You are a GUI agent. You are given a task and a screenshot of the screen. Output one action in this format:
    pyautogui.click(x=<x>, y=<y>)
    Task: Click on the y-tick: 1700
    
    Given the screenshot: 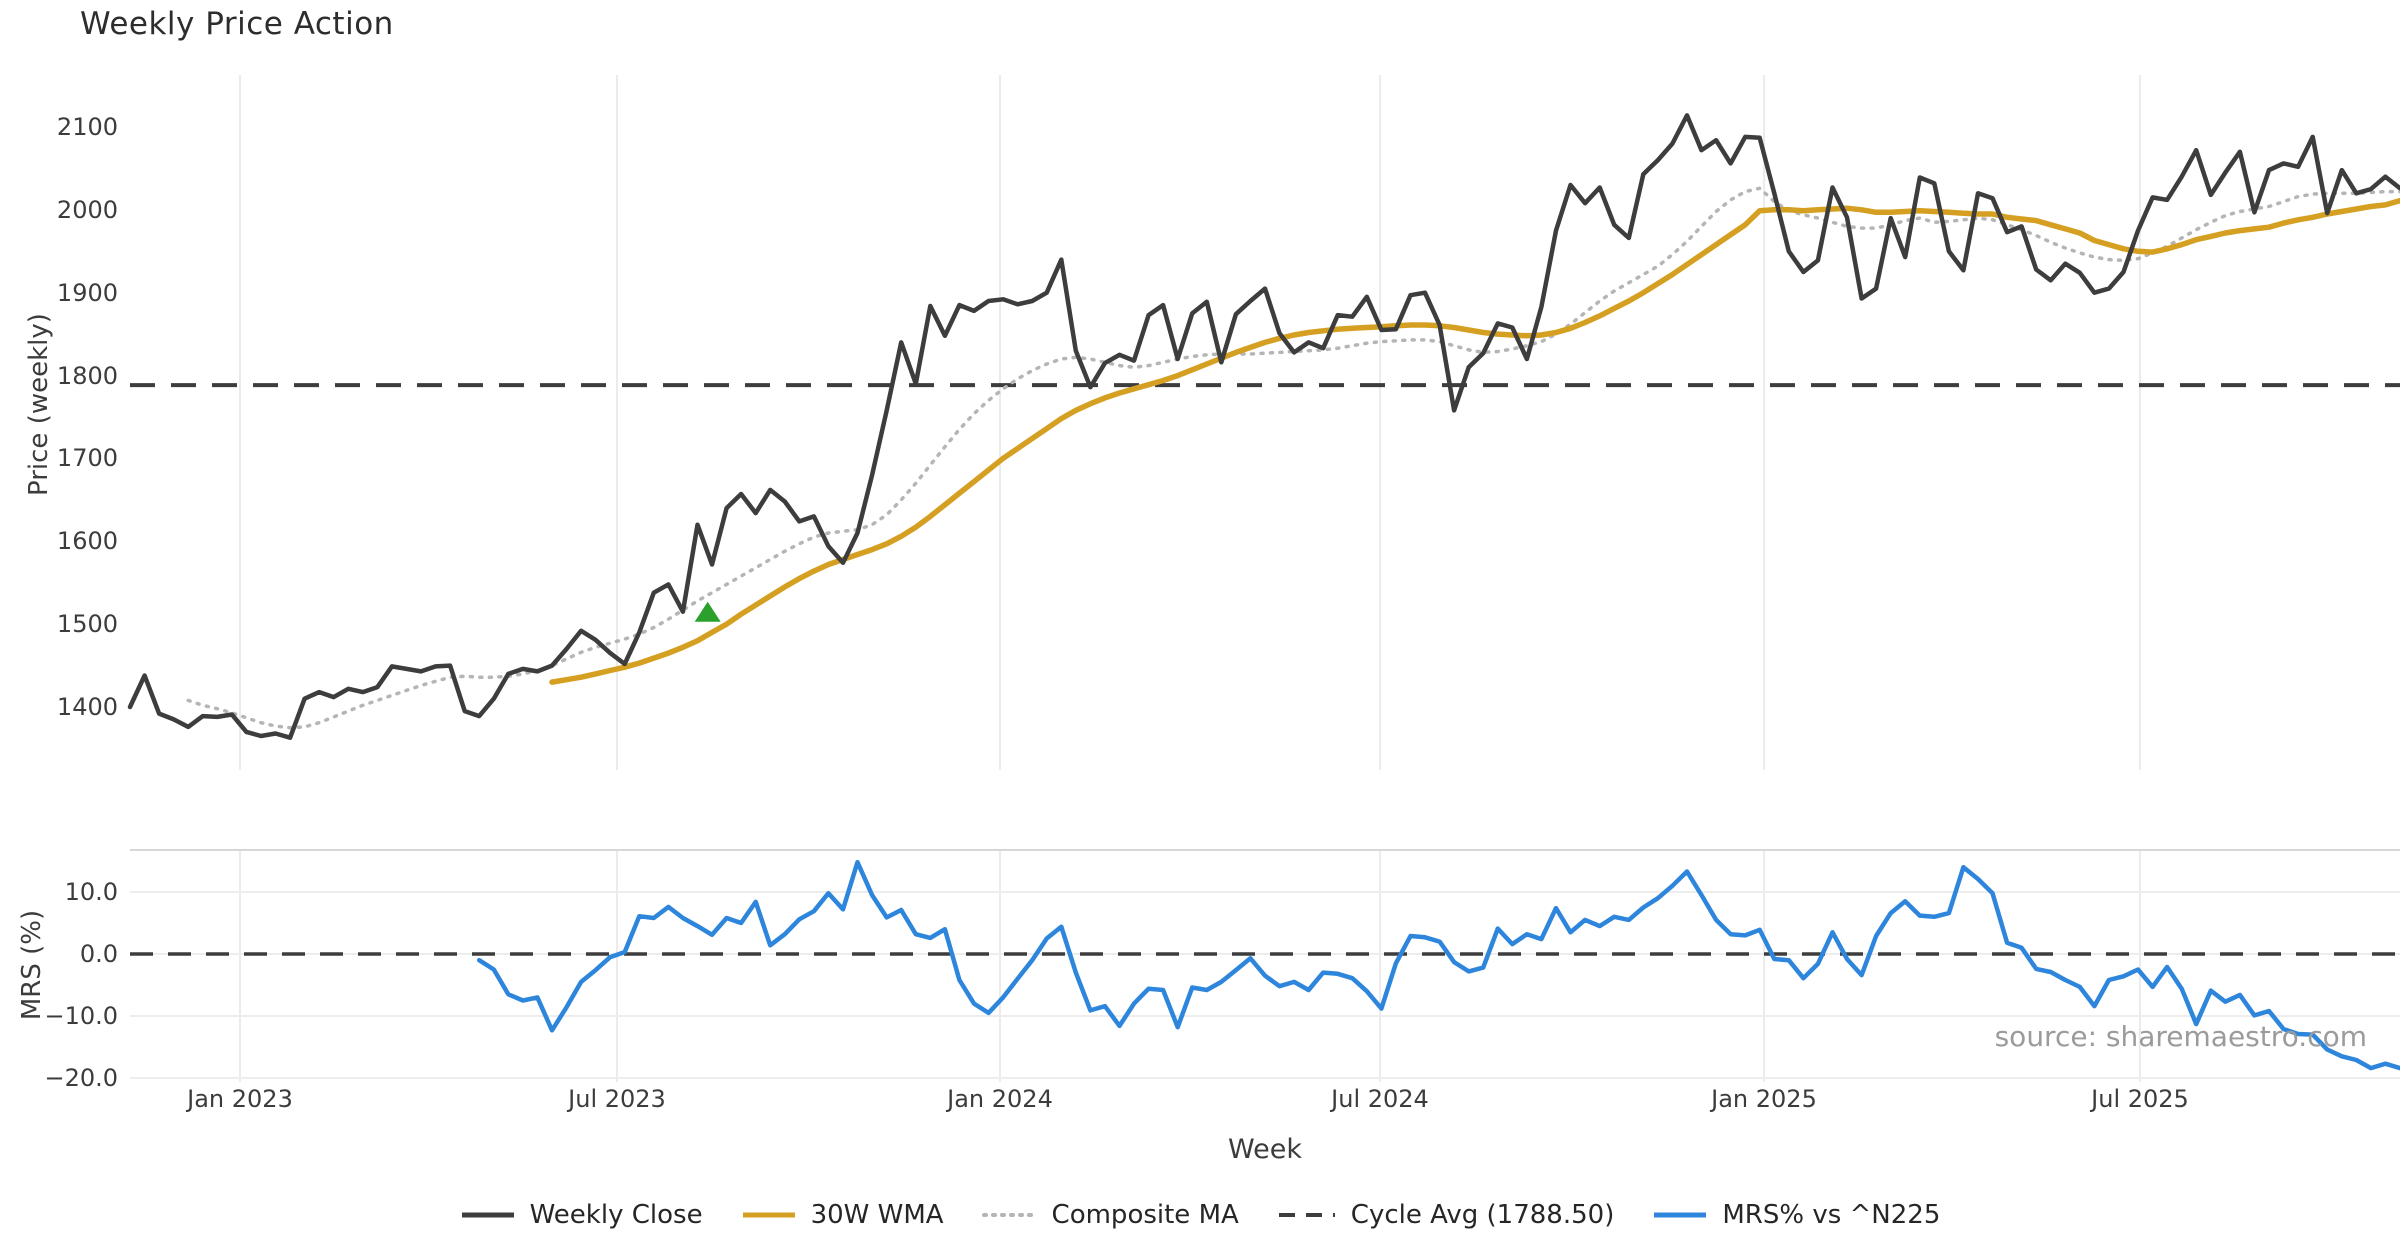 What is the action you would take?
    pyautogui.click(x=87, y=458)
    